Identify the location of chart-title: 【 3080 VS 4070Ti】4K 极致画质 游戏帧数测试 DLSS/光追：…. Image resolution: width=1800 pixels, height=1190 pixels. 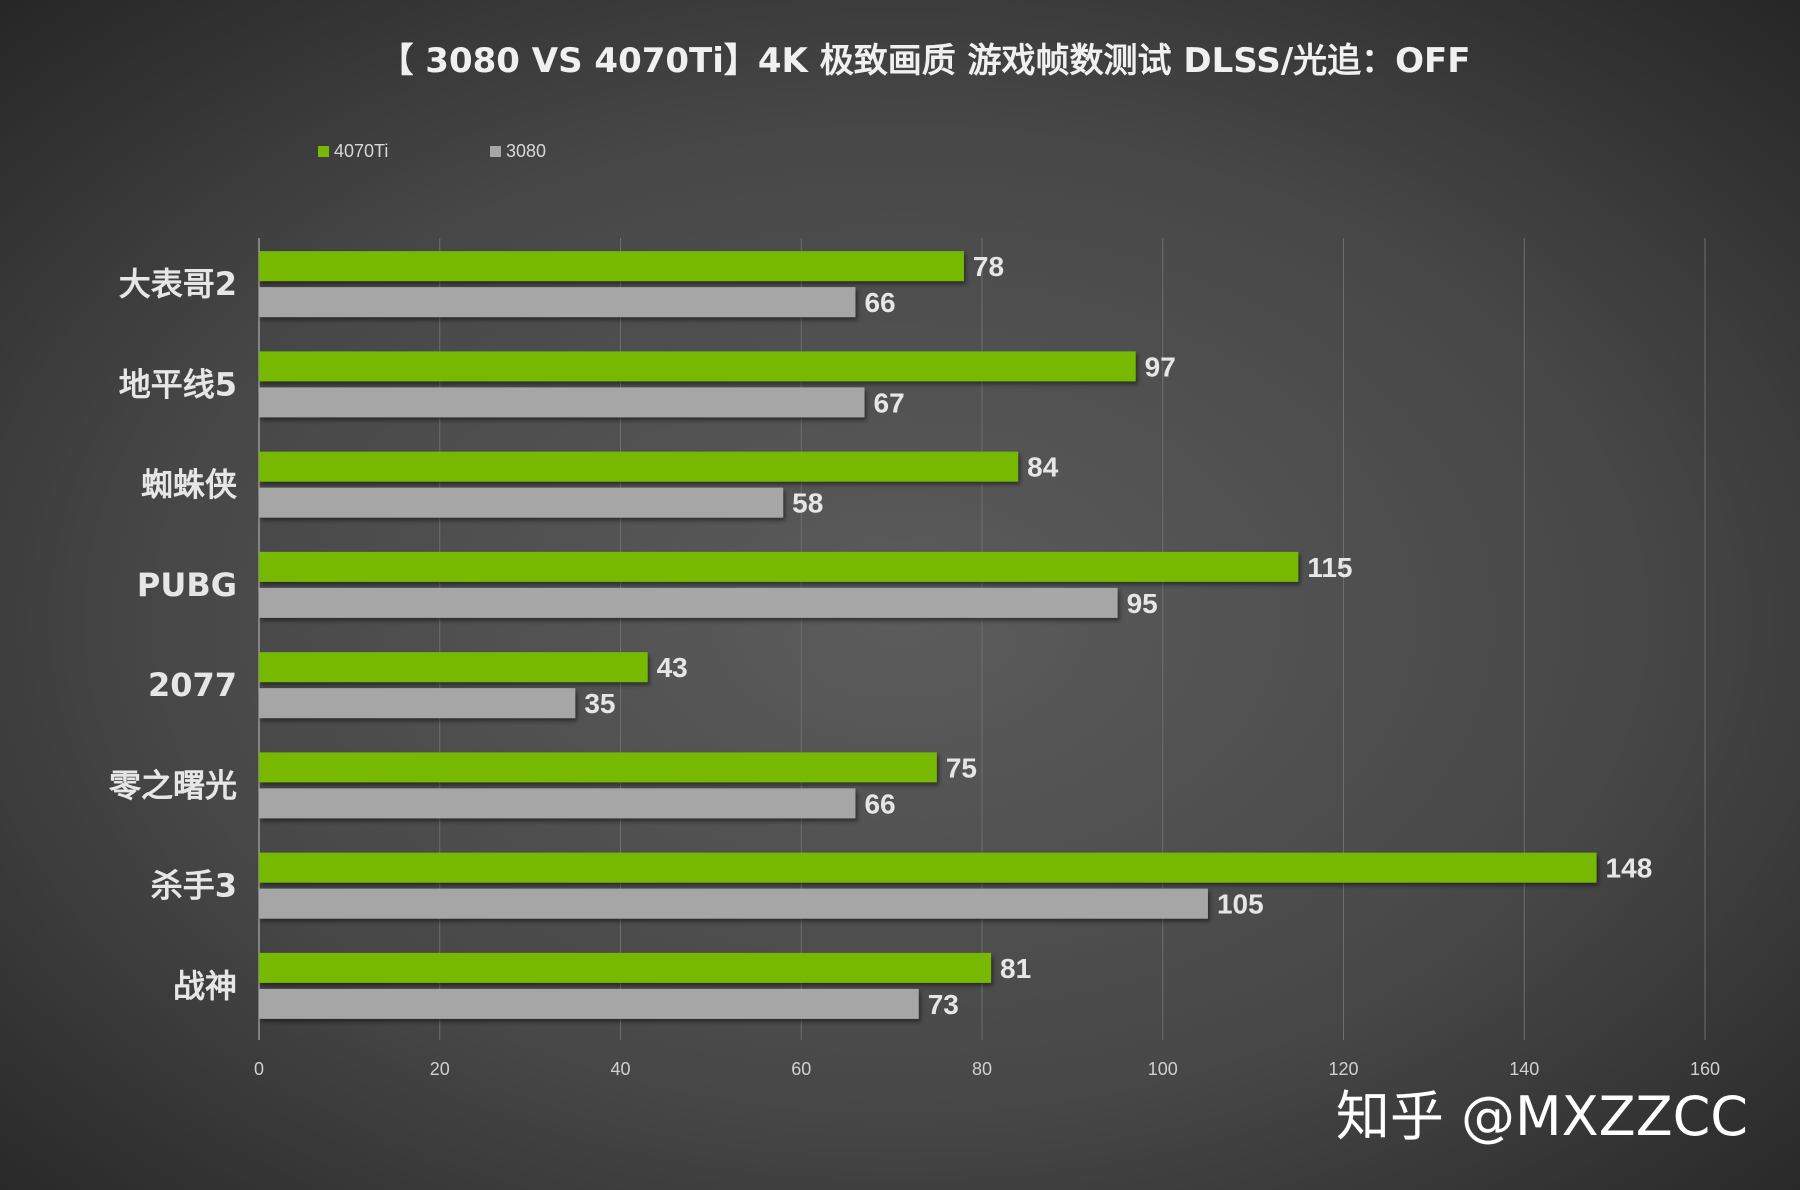
(924, 61).